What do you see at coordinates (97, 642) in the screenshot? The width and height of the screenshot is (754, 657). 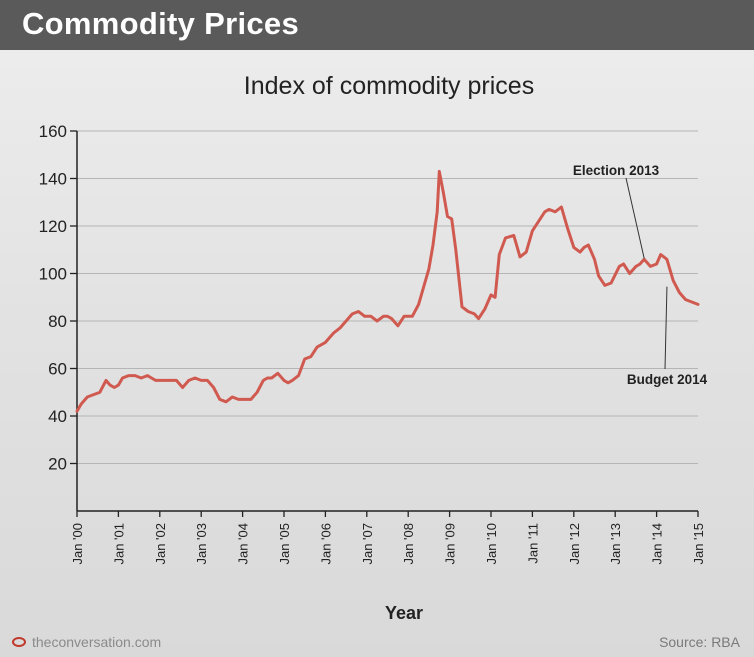 I see `brand-text: theconversation.com` at bounding box center [97, 642].